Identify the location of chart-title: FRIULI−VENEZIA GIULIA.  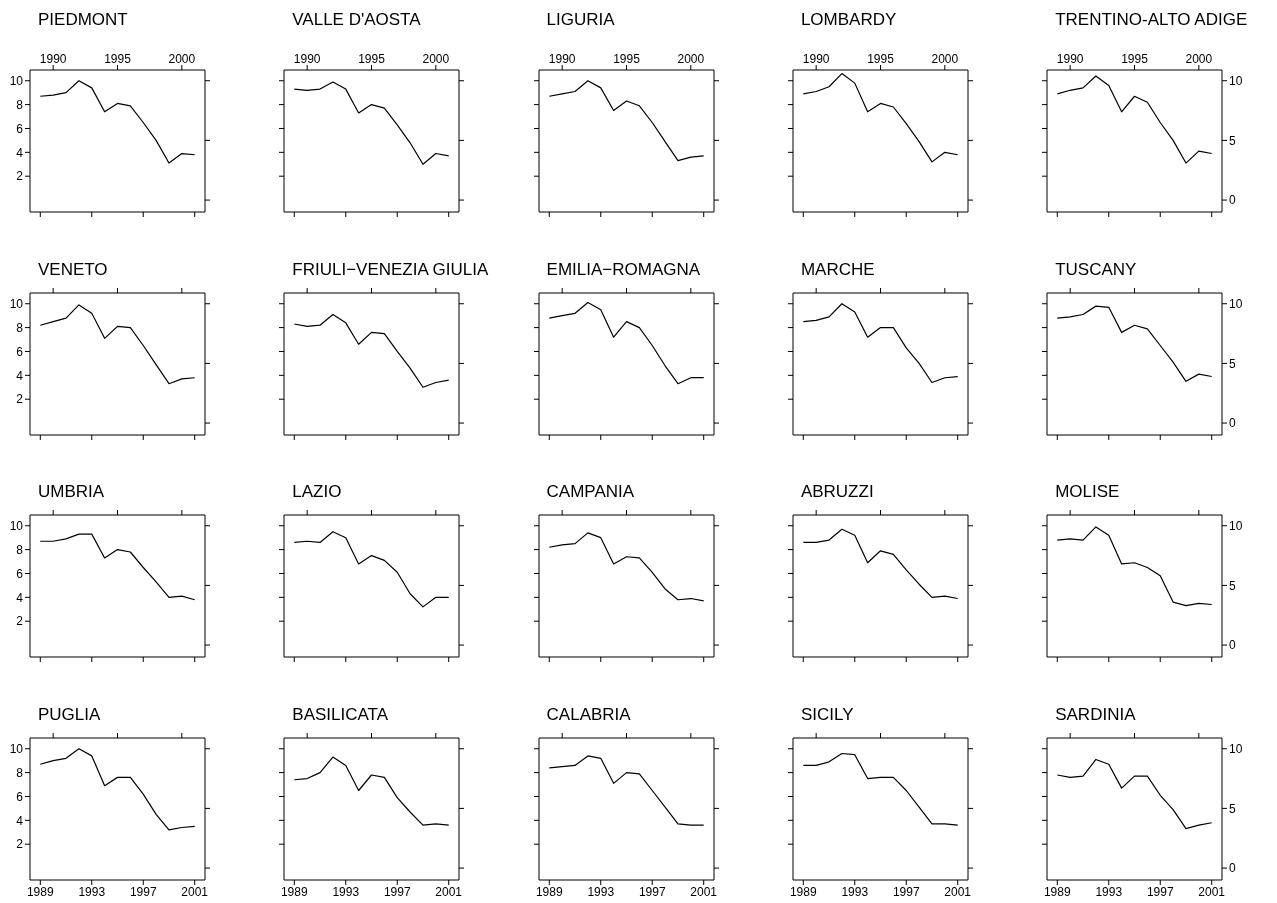
(390, 269).